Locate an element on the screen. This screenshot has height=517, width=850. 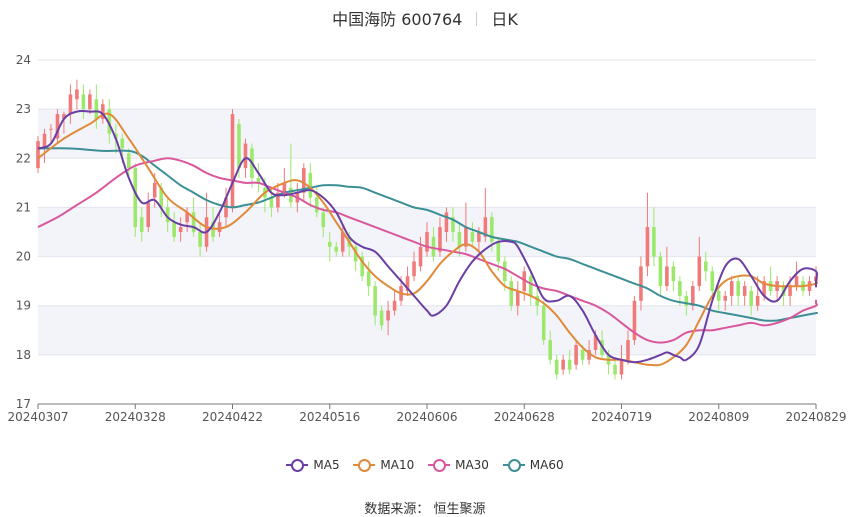
legend-label-ma60: MA60 is located at coordinates (546, 465).